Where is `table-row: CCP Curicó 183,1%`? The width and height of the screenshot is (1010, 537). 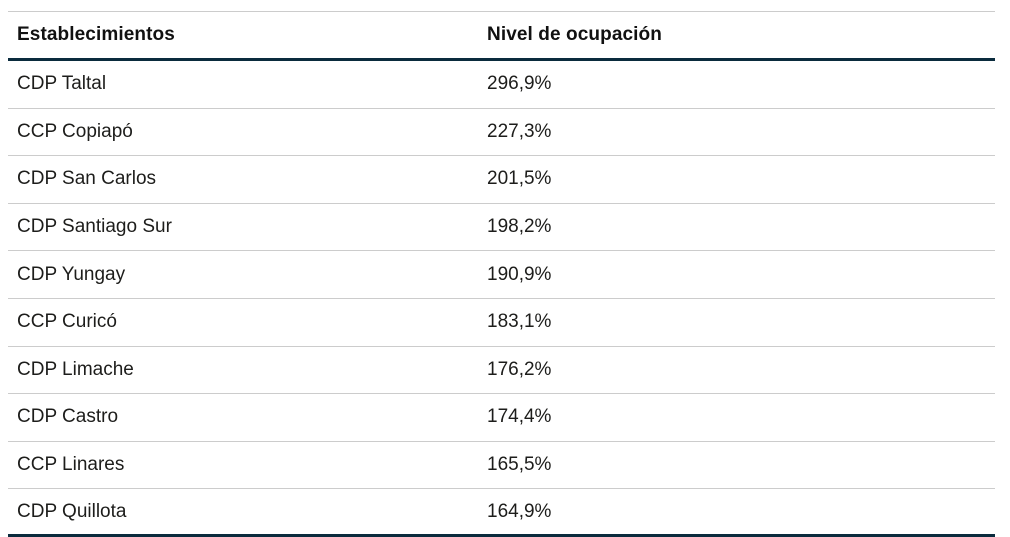
table-row: CCP Curicó 183,1% is located at coordinates (501, 323).